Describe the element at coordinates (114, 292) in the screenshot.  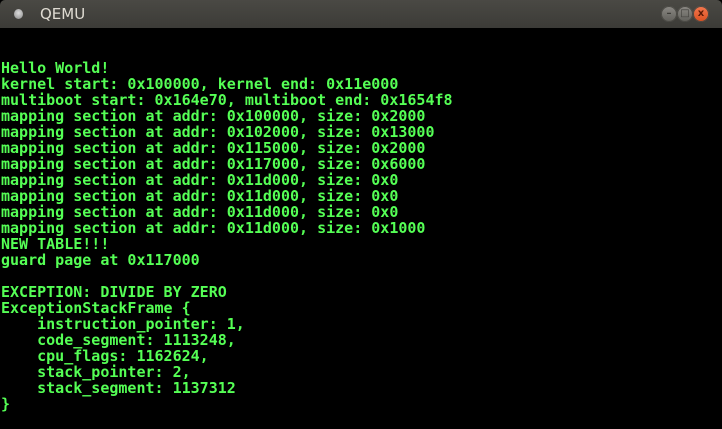
I see `console-line: EXCEPTION: DIVIDE BY ZERO` at that location.